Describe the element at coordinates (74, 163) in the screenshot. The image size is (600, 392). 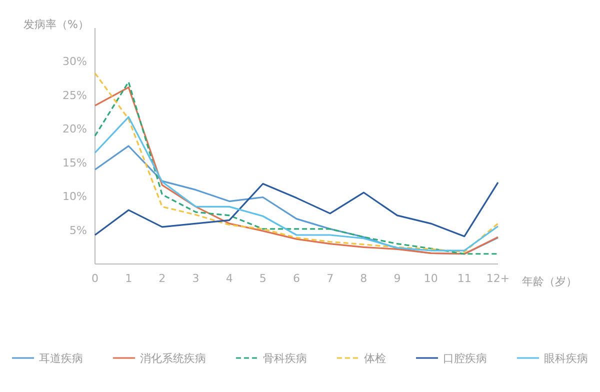
I see `y-tick-label: 15%` at that location.